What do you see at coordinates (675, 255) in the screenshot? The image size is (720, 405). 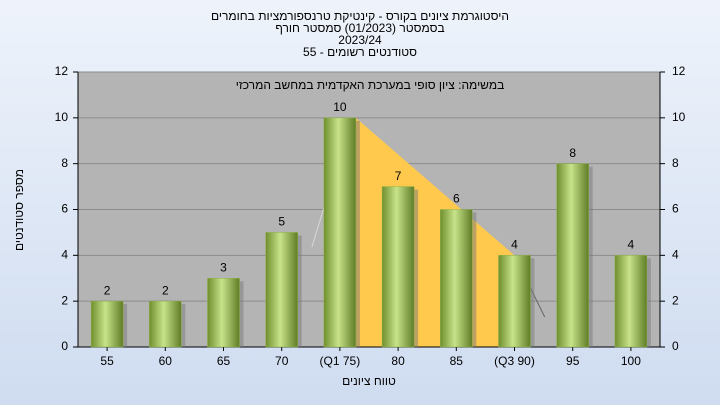 I see `y2-tick-label: 4` at bounding box center [675, 255].